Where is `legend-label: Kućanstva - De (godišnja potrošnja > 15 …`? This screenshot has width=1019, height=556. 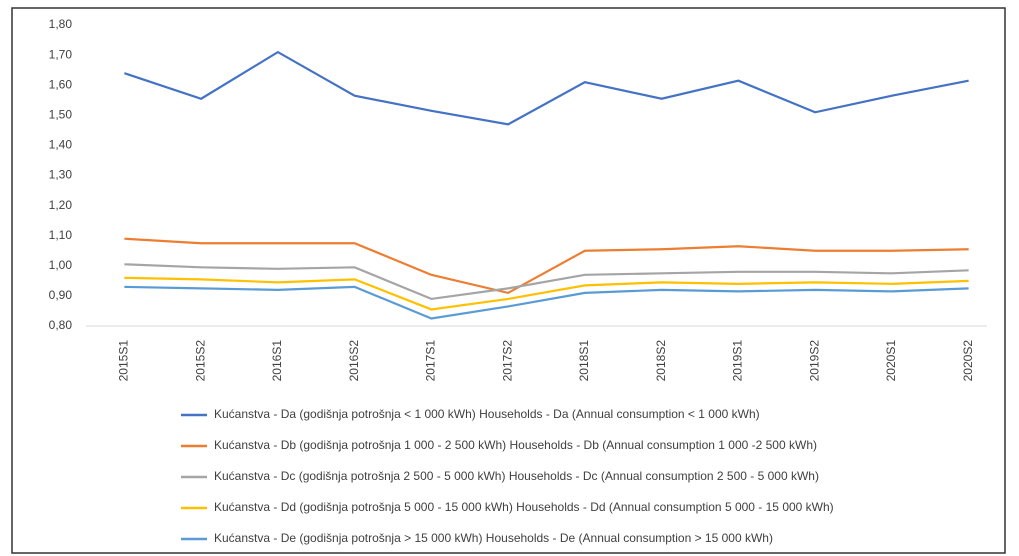
legend-label: Kućanstva - De (godišnja potrošnja > 15 … is located at coordinates (493, 538).